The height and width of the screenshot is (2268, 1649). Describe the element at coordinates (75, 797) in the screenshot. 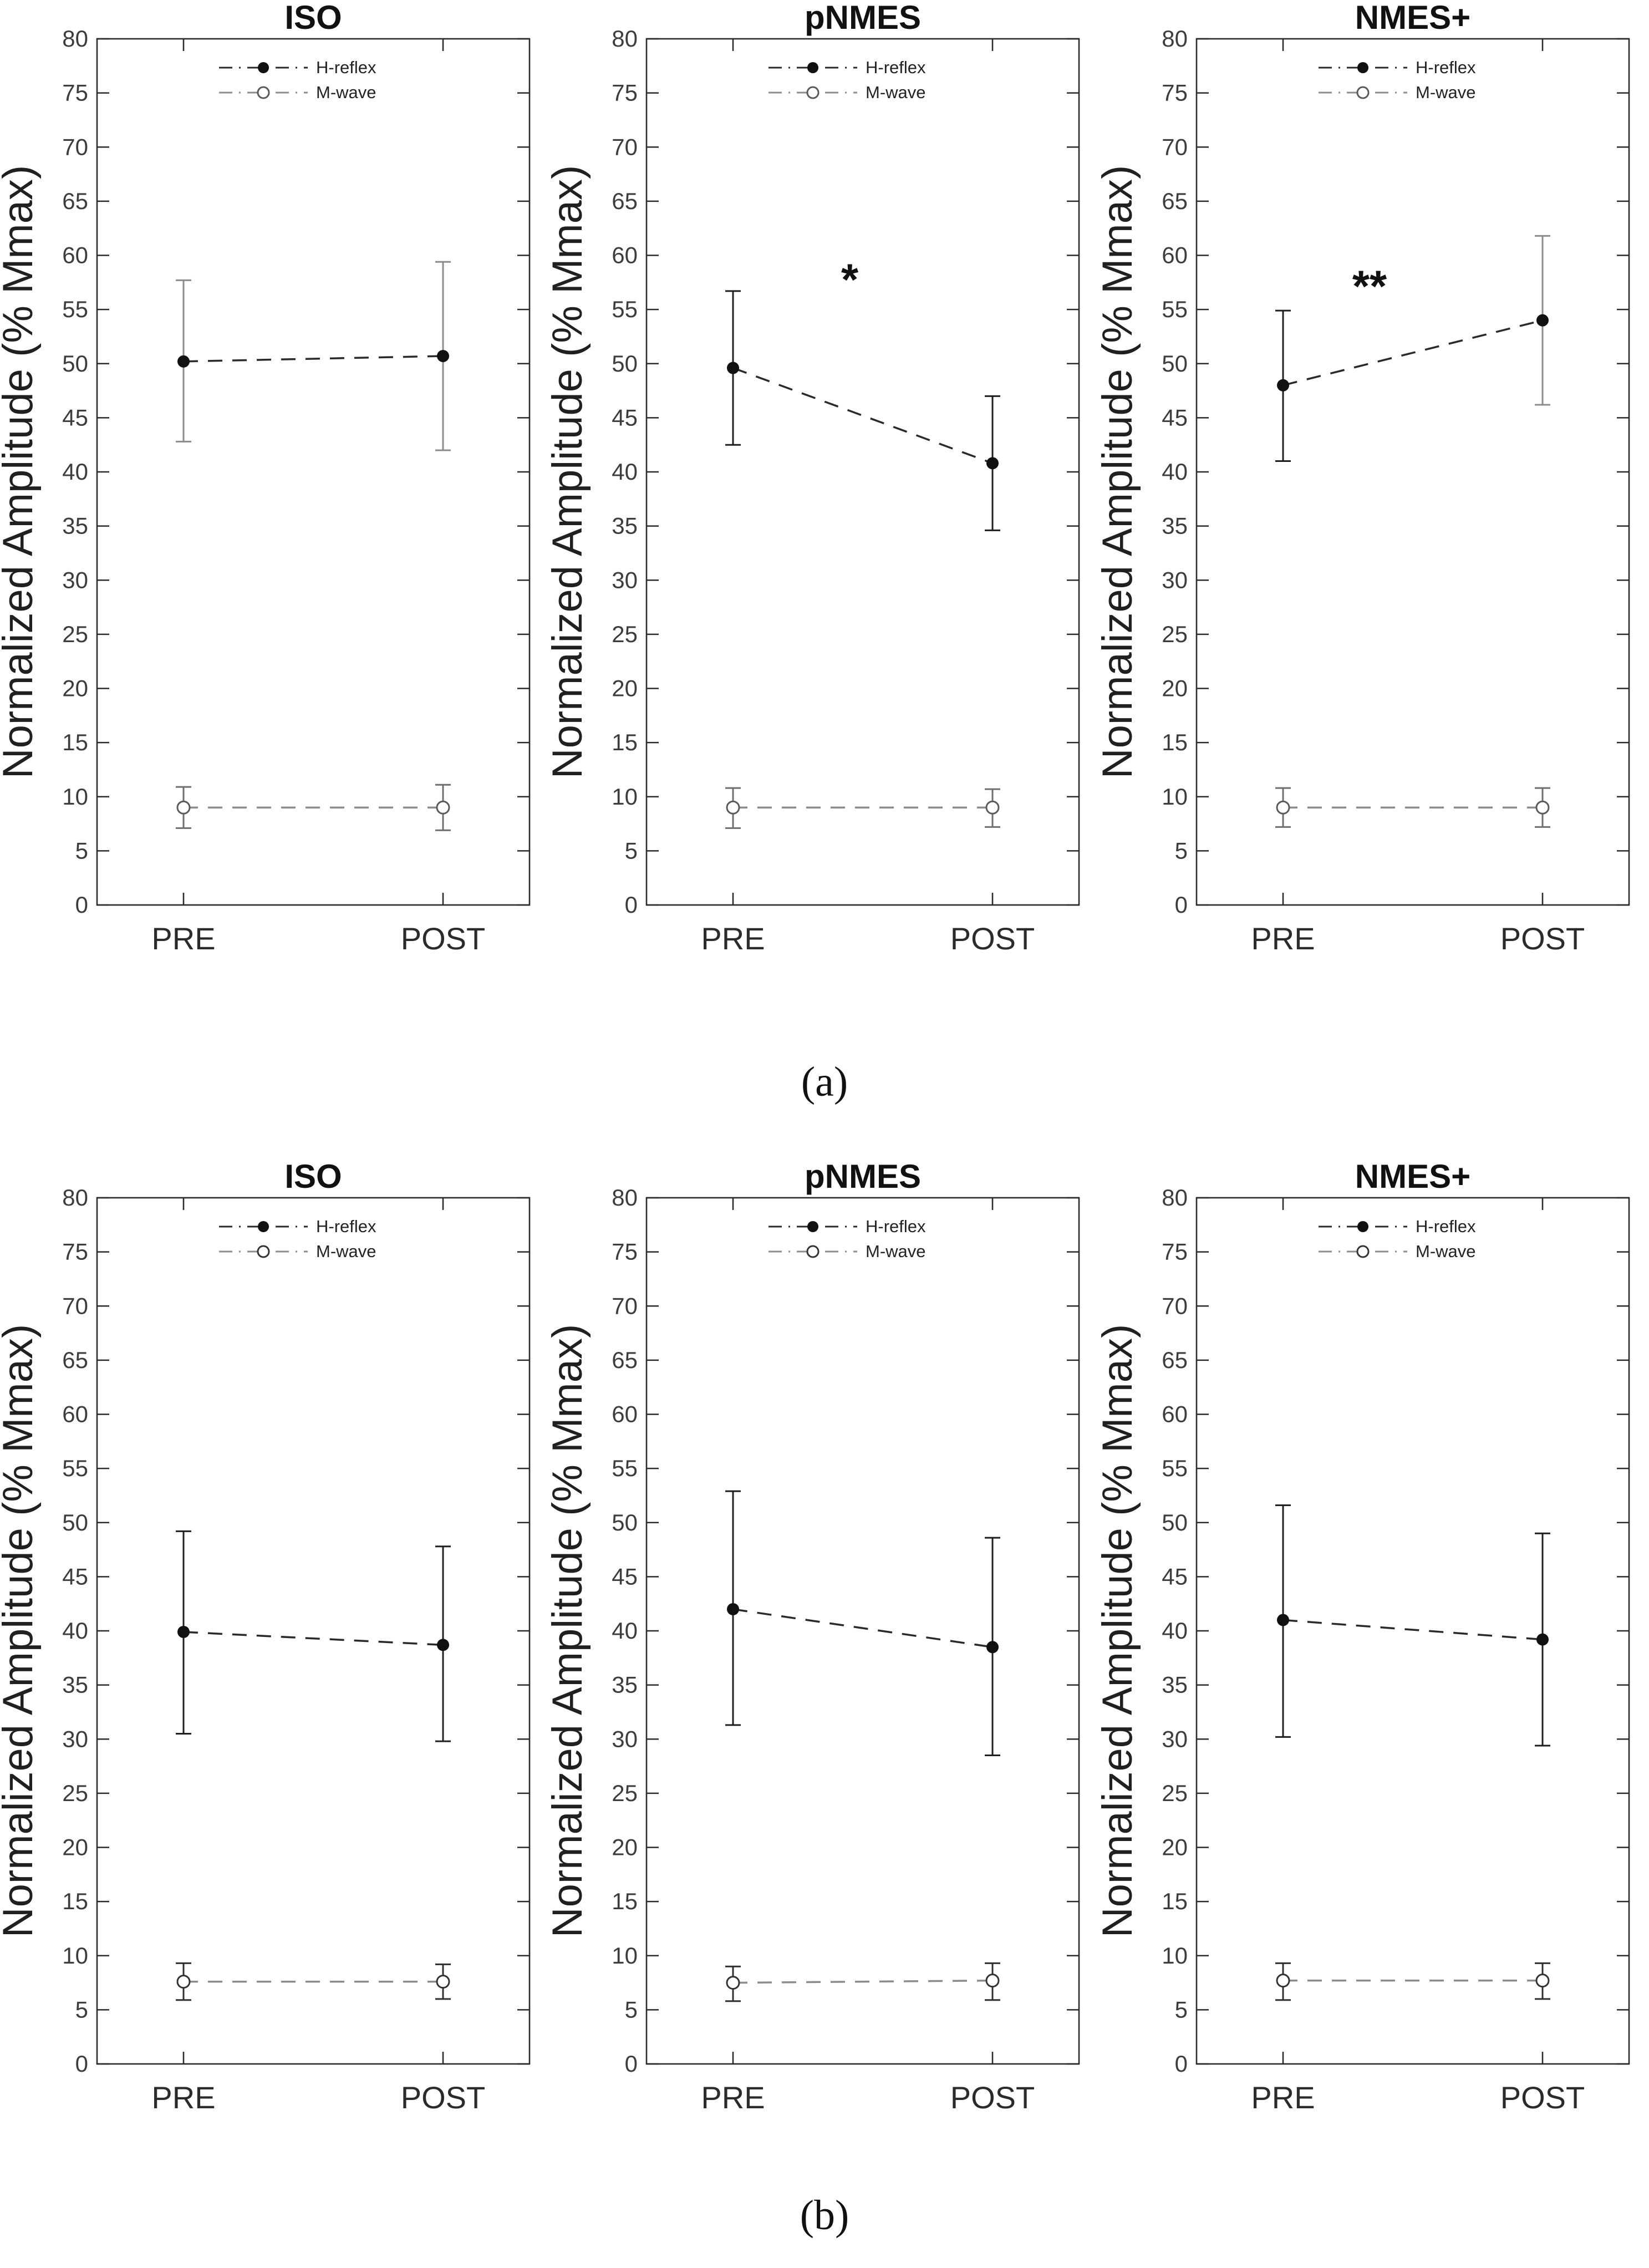

I see `y-tick-label: 10` at that location.